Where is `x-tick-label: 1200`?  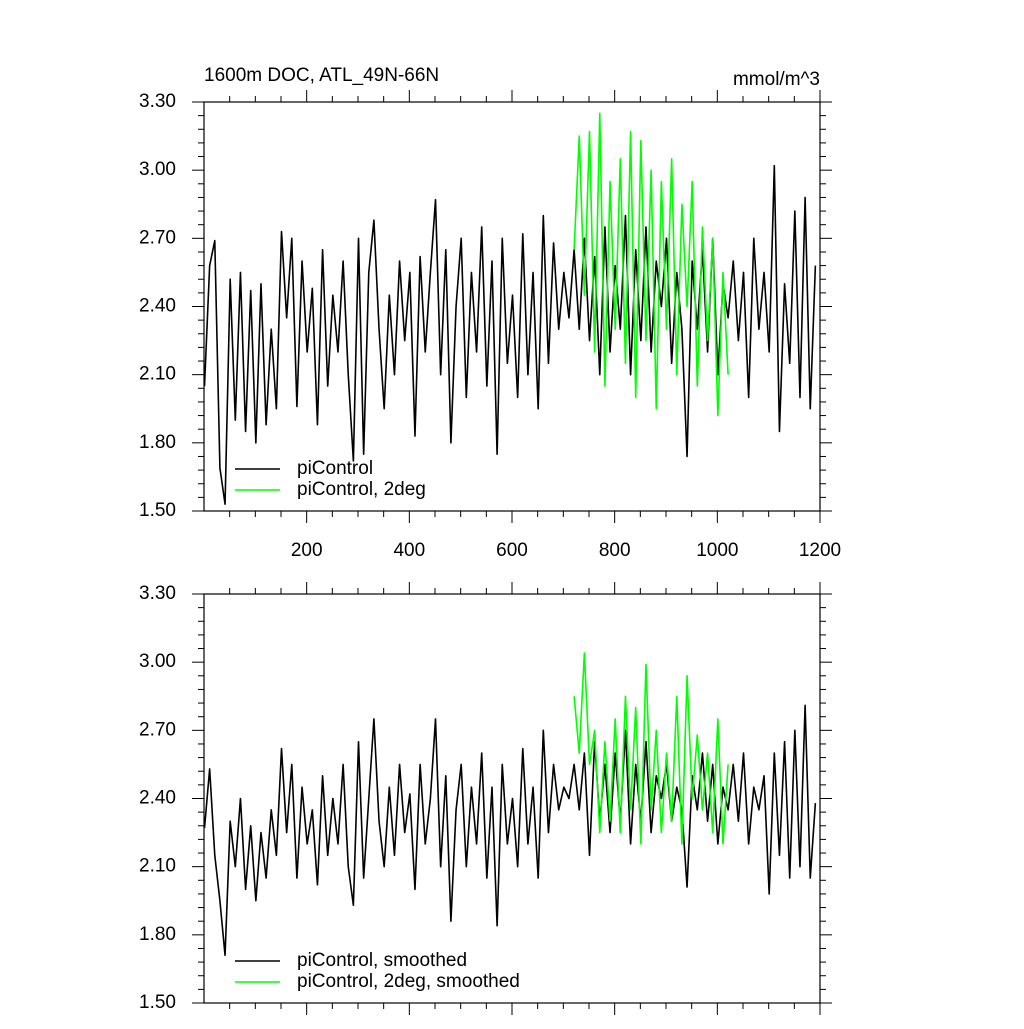 x-tick-label: 1200 is located at coordinates (820, 550).